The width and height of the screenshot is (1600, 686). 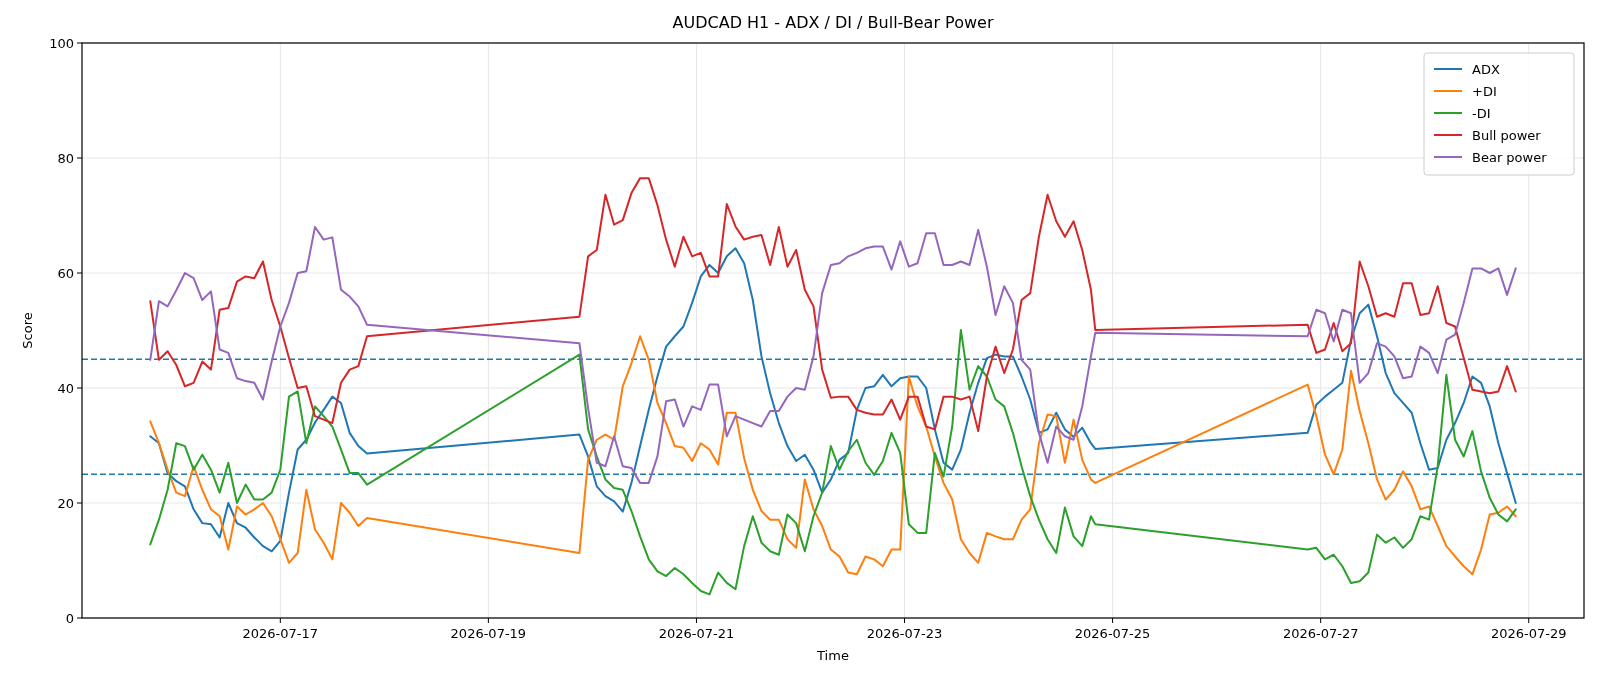 What do you see at coordinates (65, 273) in the screenshot?
I see `y-tick-label: 60` at bounding box center [65, 273].